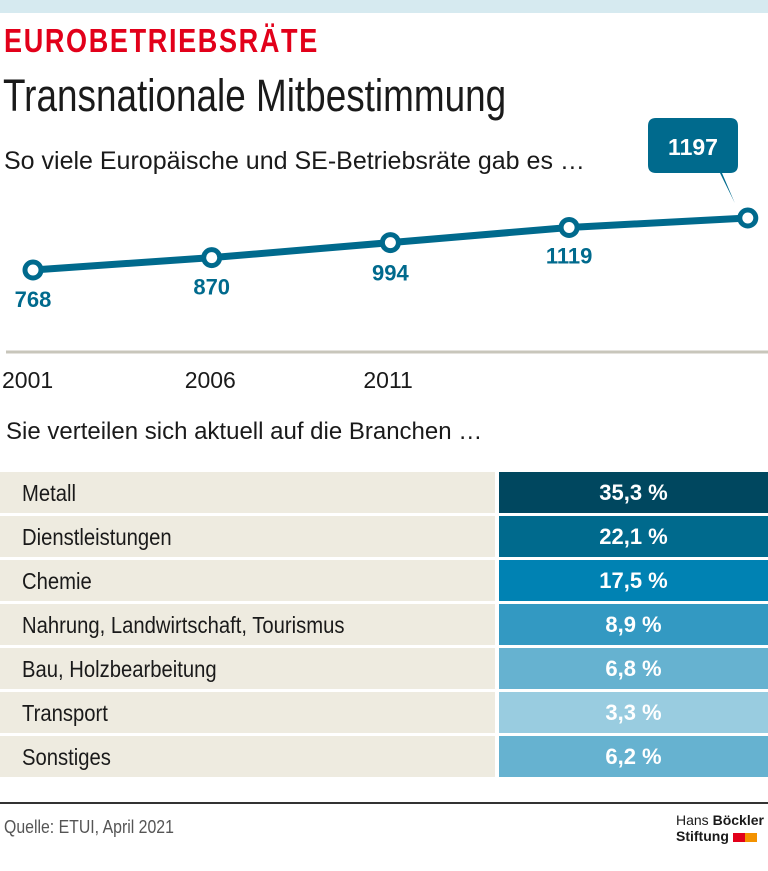 The width and height of the screenshot is (768, 871). What do you see at coordinates (247, 492) in the screenshot?
I see `category-cell: Metall` at bounding box center [247, 492].